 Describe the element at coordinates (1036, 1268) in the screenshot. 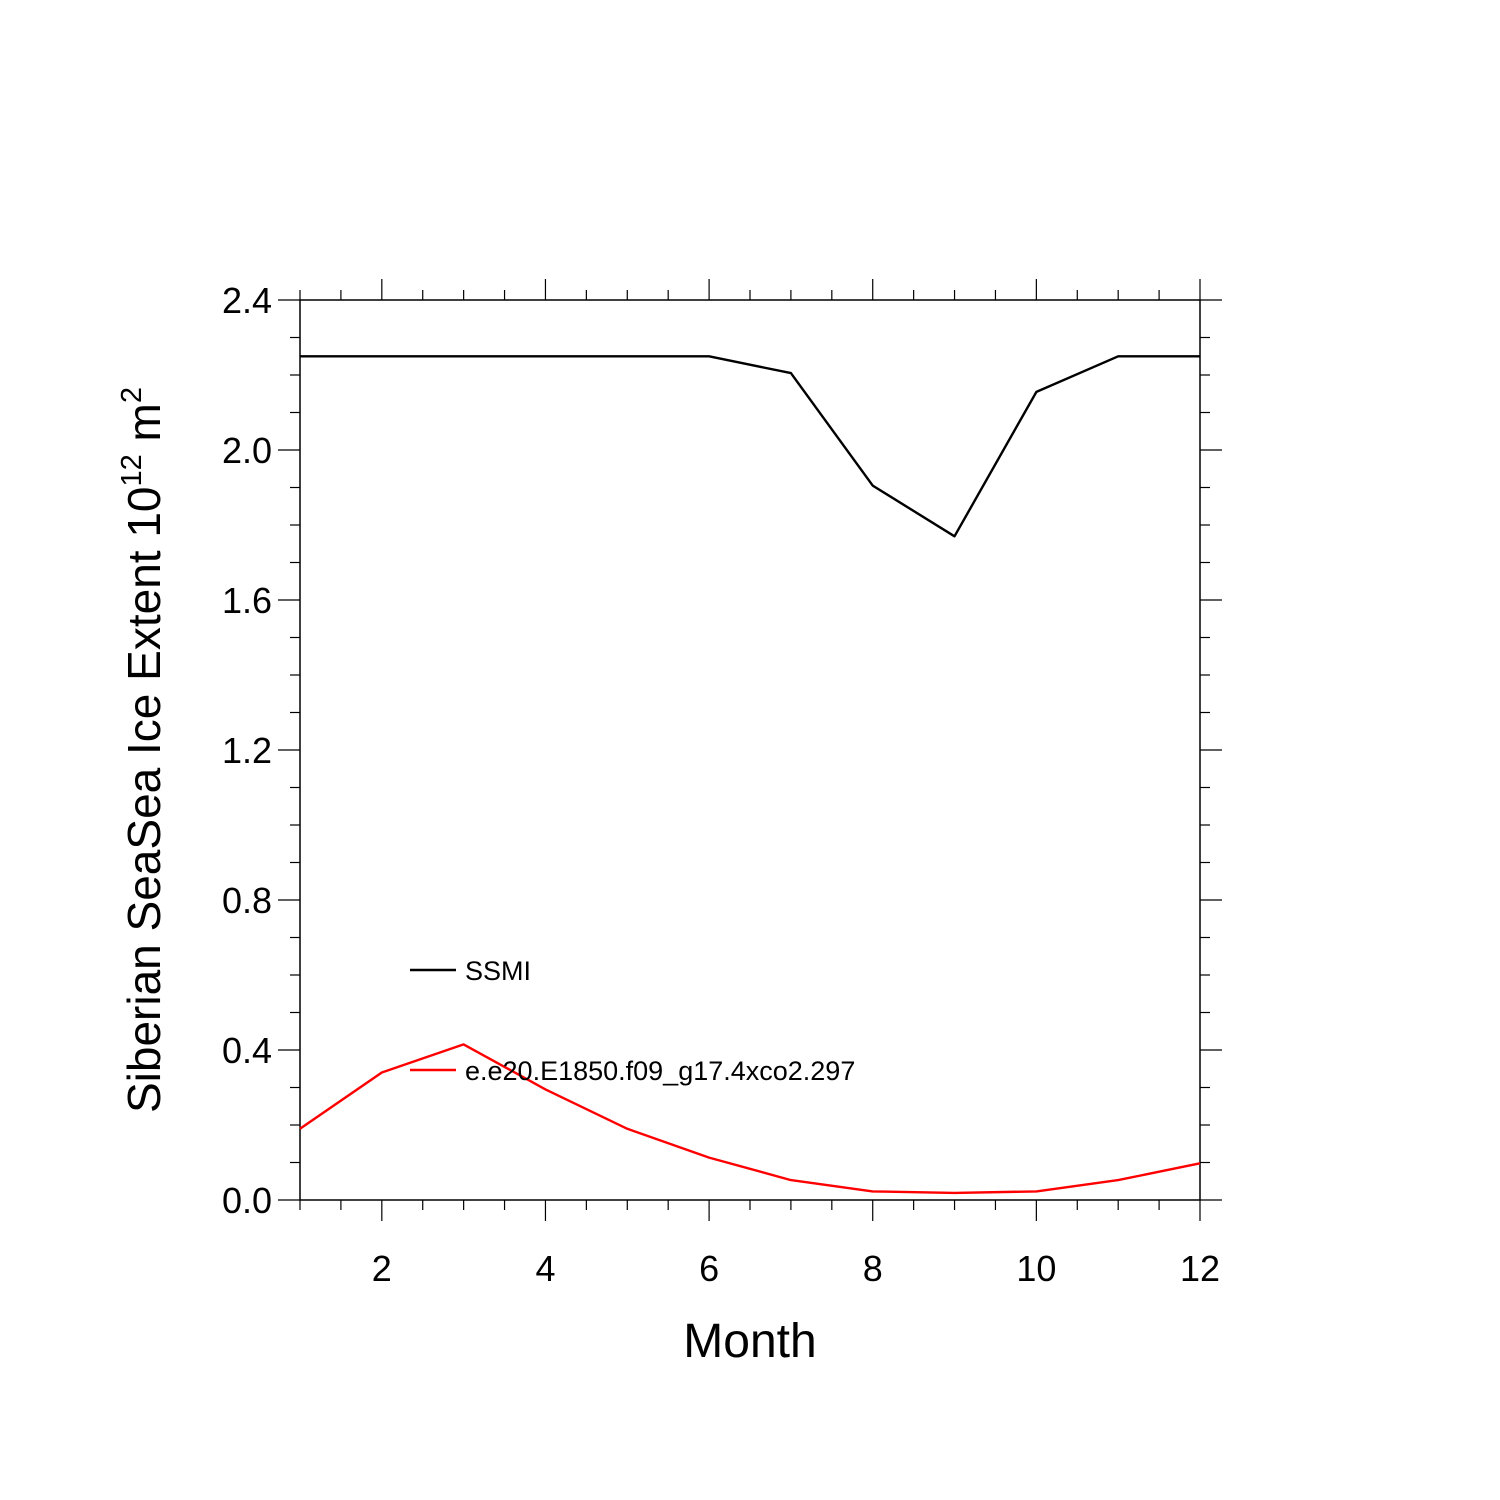

I see `x-tick-label: 10` at that location.